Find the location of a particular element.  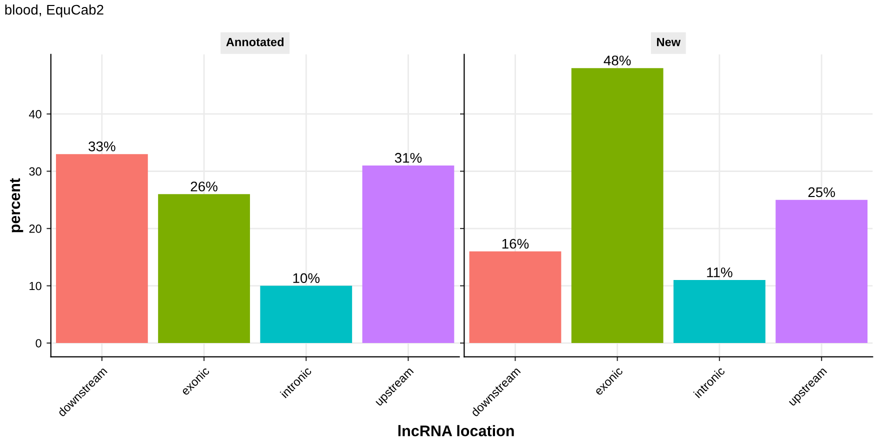

data-label: 48% is located at coordinates (617, 61).